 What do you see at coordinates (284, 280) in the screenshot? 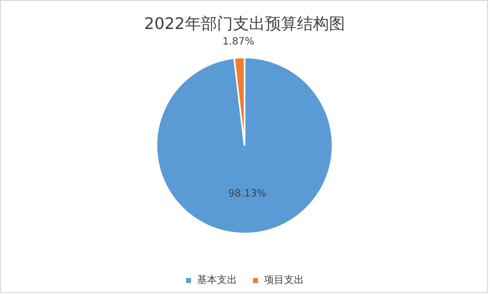
I see `legend-label: 项目支出` at bounding box center [284, 280].